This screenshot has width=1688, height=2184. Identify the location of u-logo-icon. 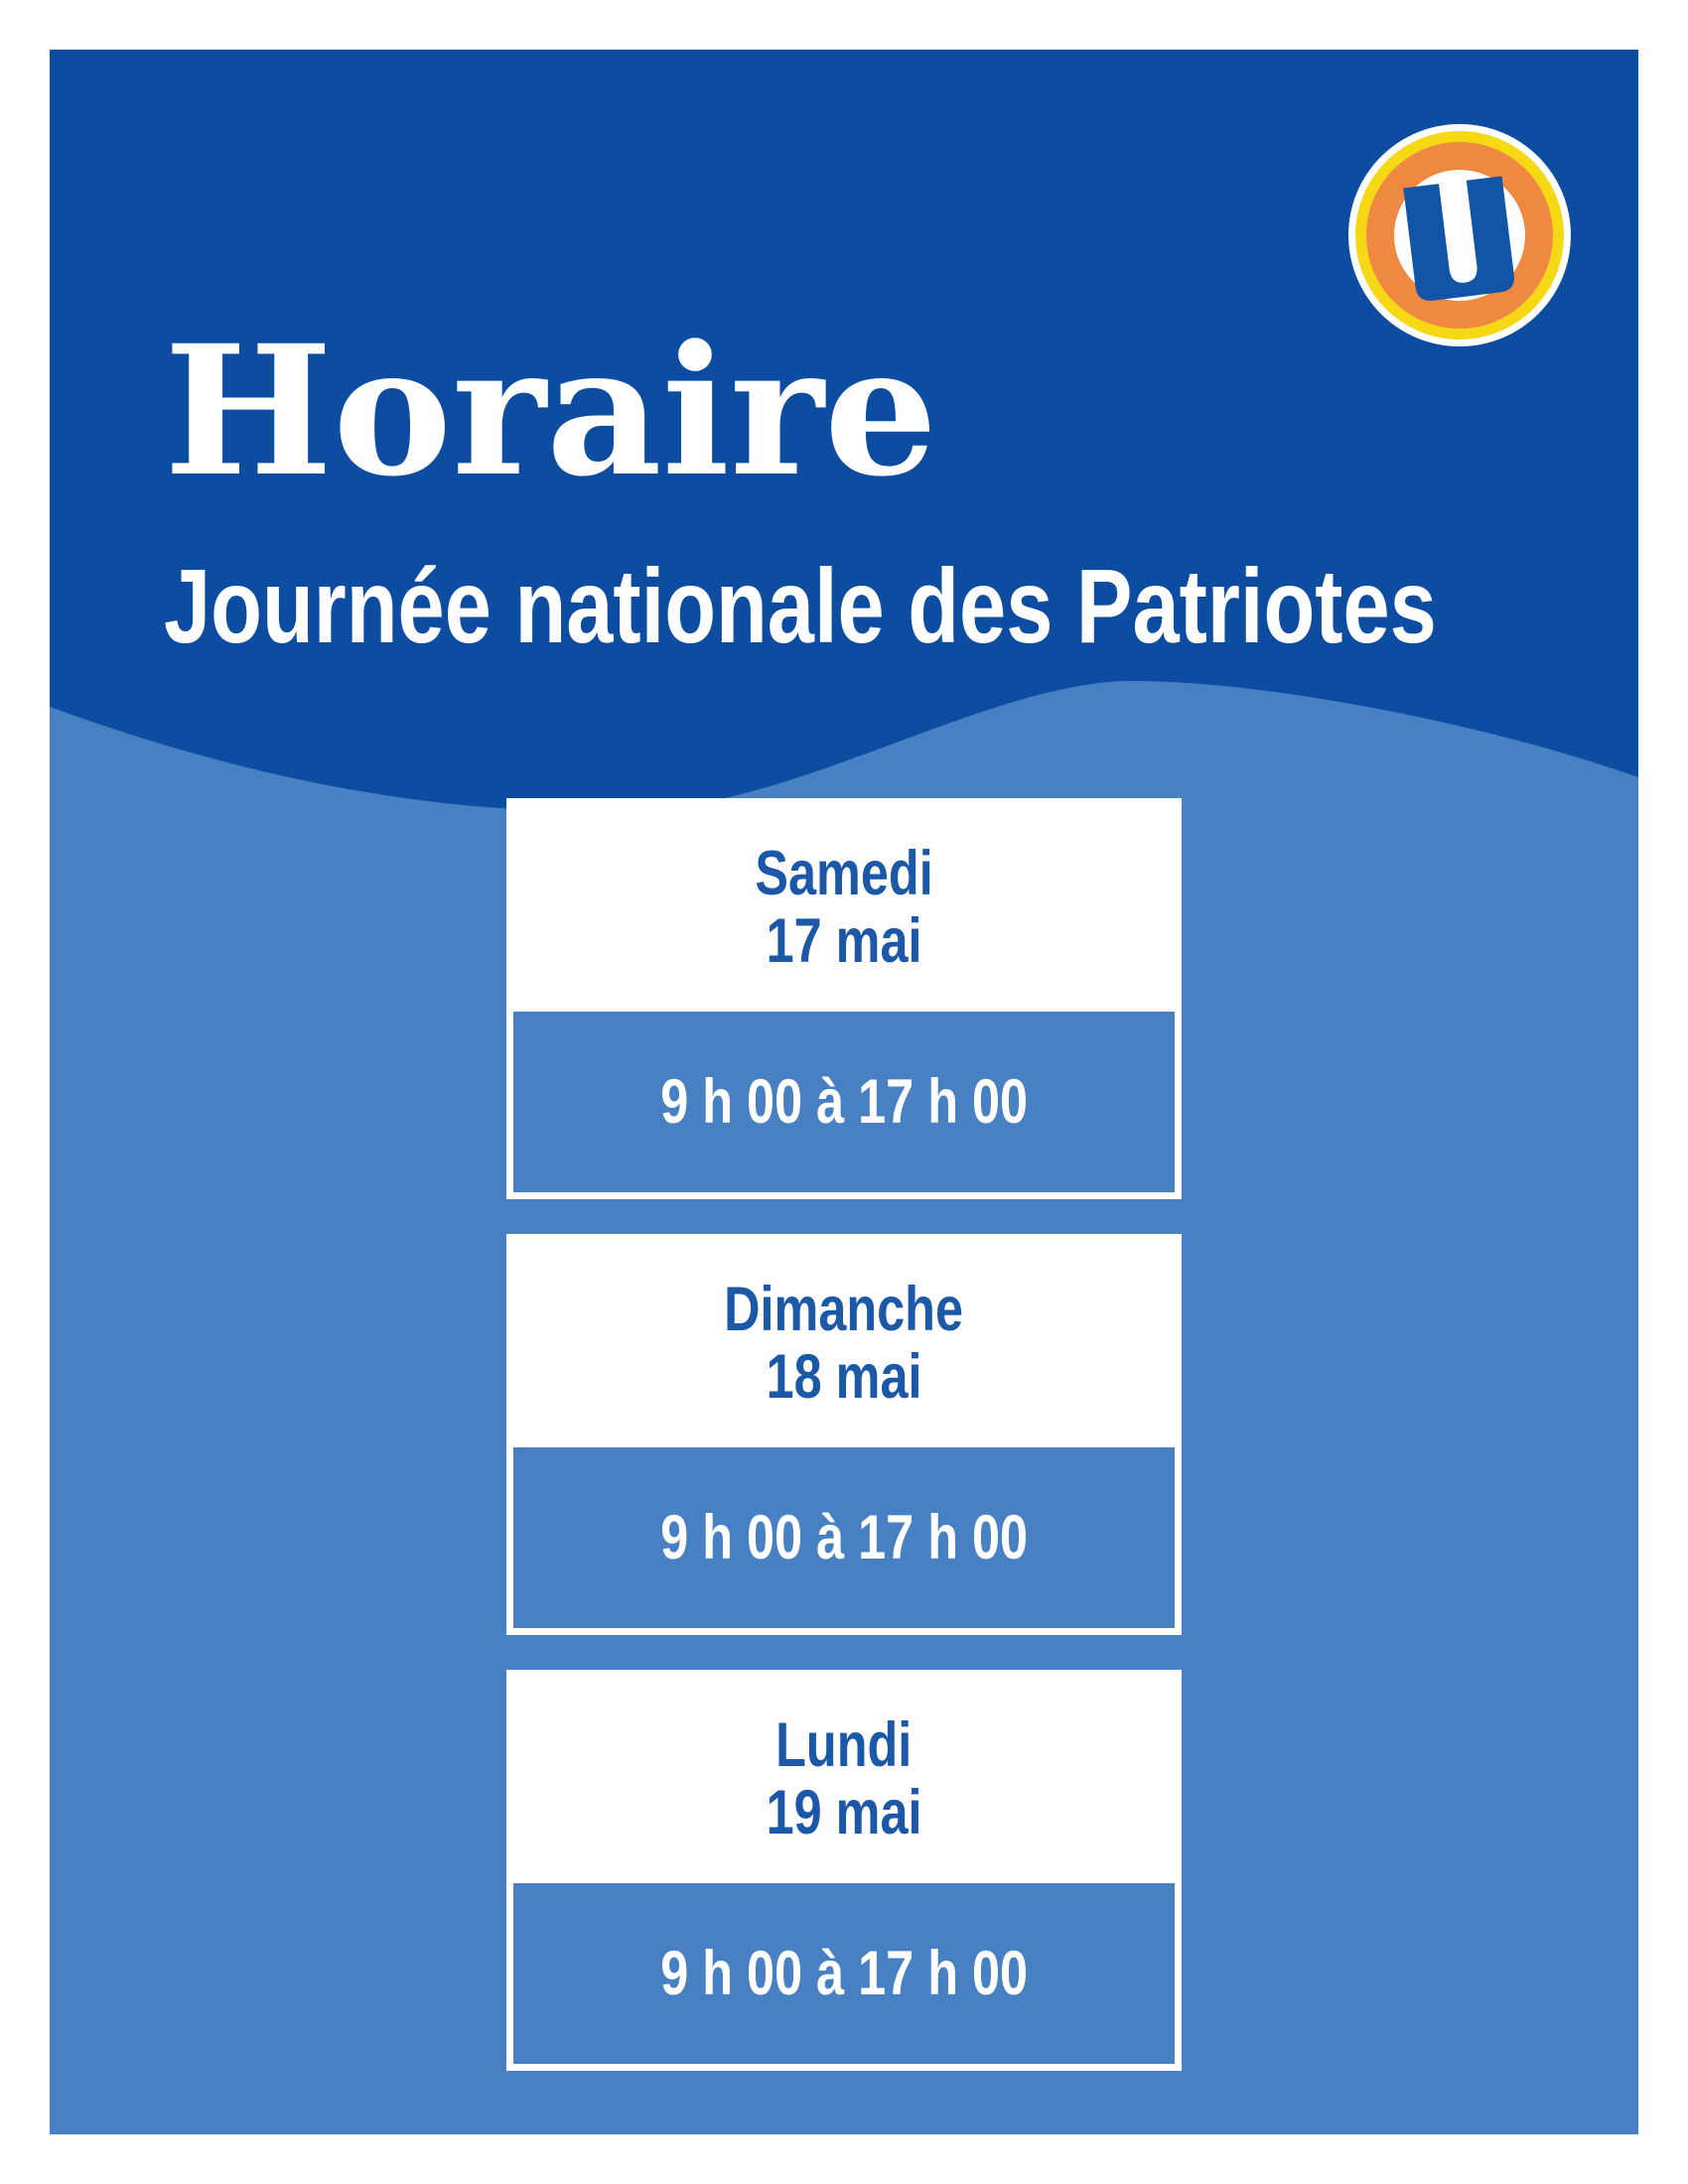
(1459, 235).